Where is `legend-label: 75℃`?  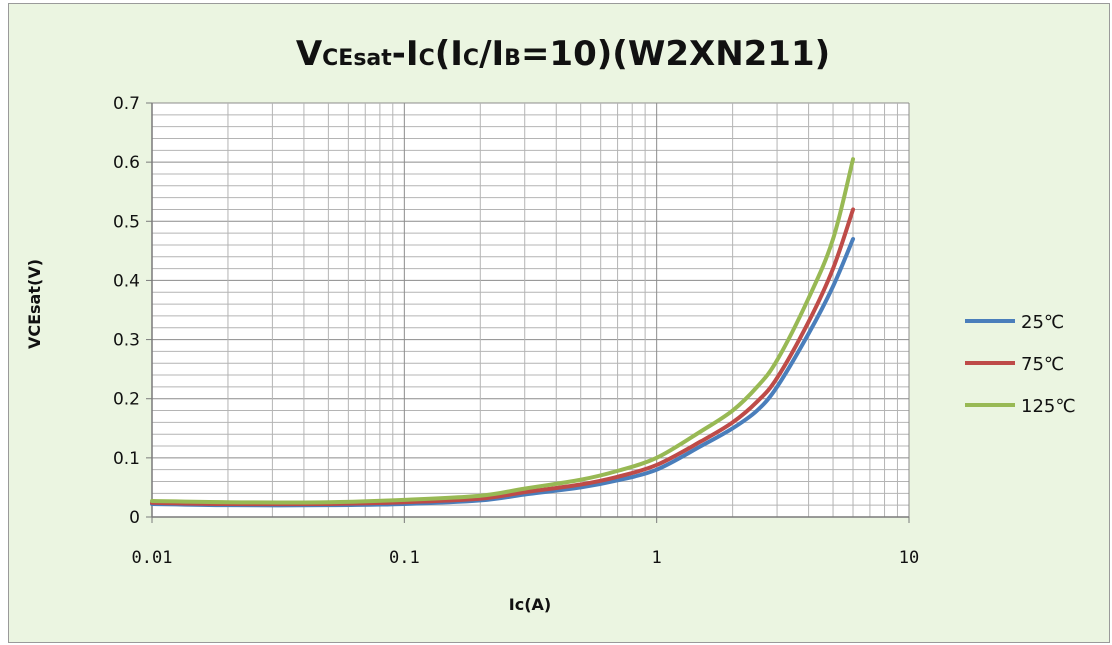 legend-label: 75℃ is located at coordinates (1042, 364).